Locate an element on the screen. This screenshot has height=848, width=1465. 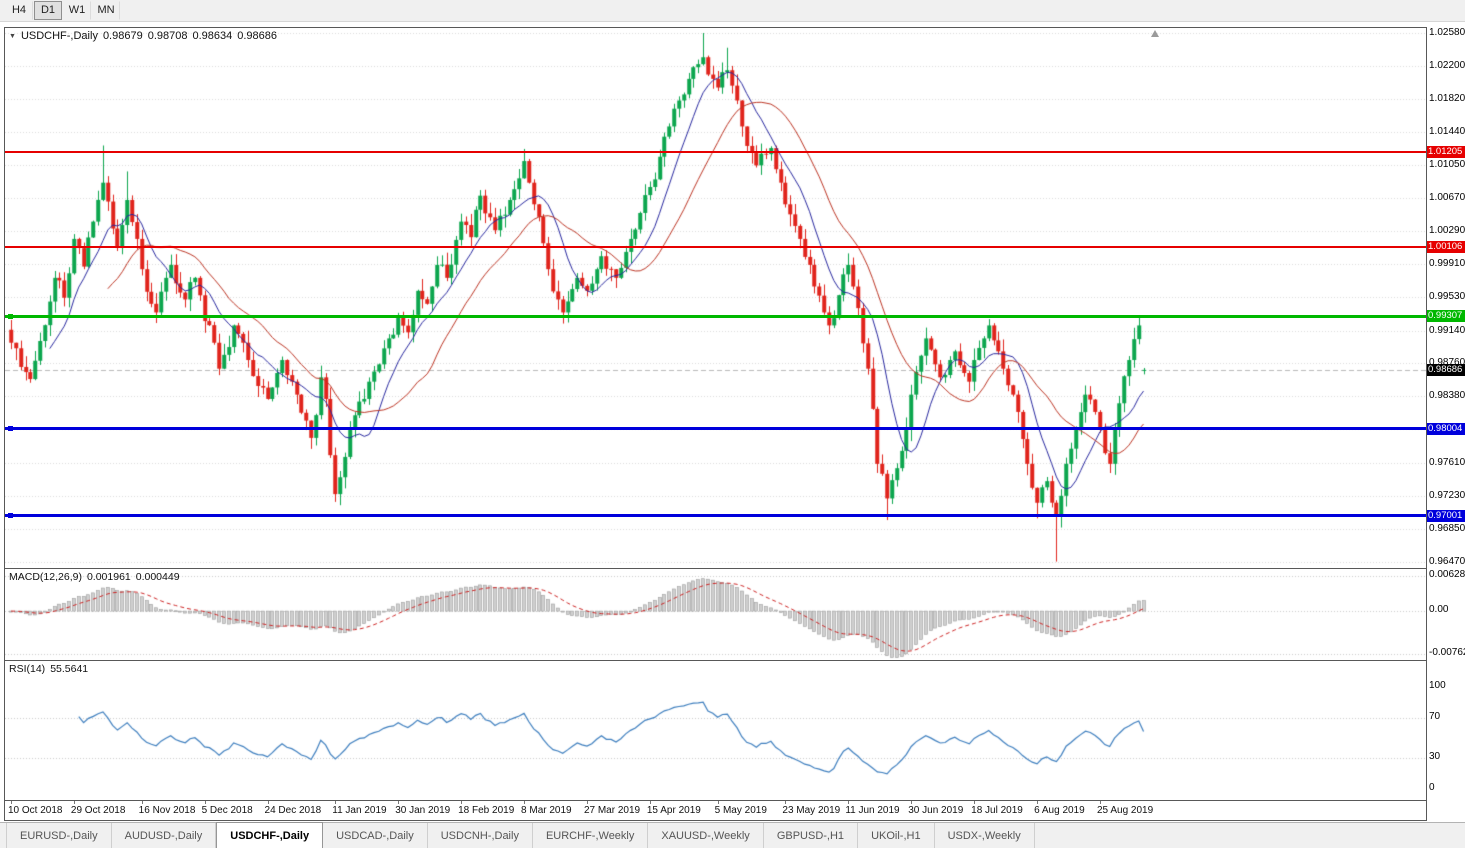
price-axis-tick: 1.01820 is located at coordinates (1447, 98).